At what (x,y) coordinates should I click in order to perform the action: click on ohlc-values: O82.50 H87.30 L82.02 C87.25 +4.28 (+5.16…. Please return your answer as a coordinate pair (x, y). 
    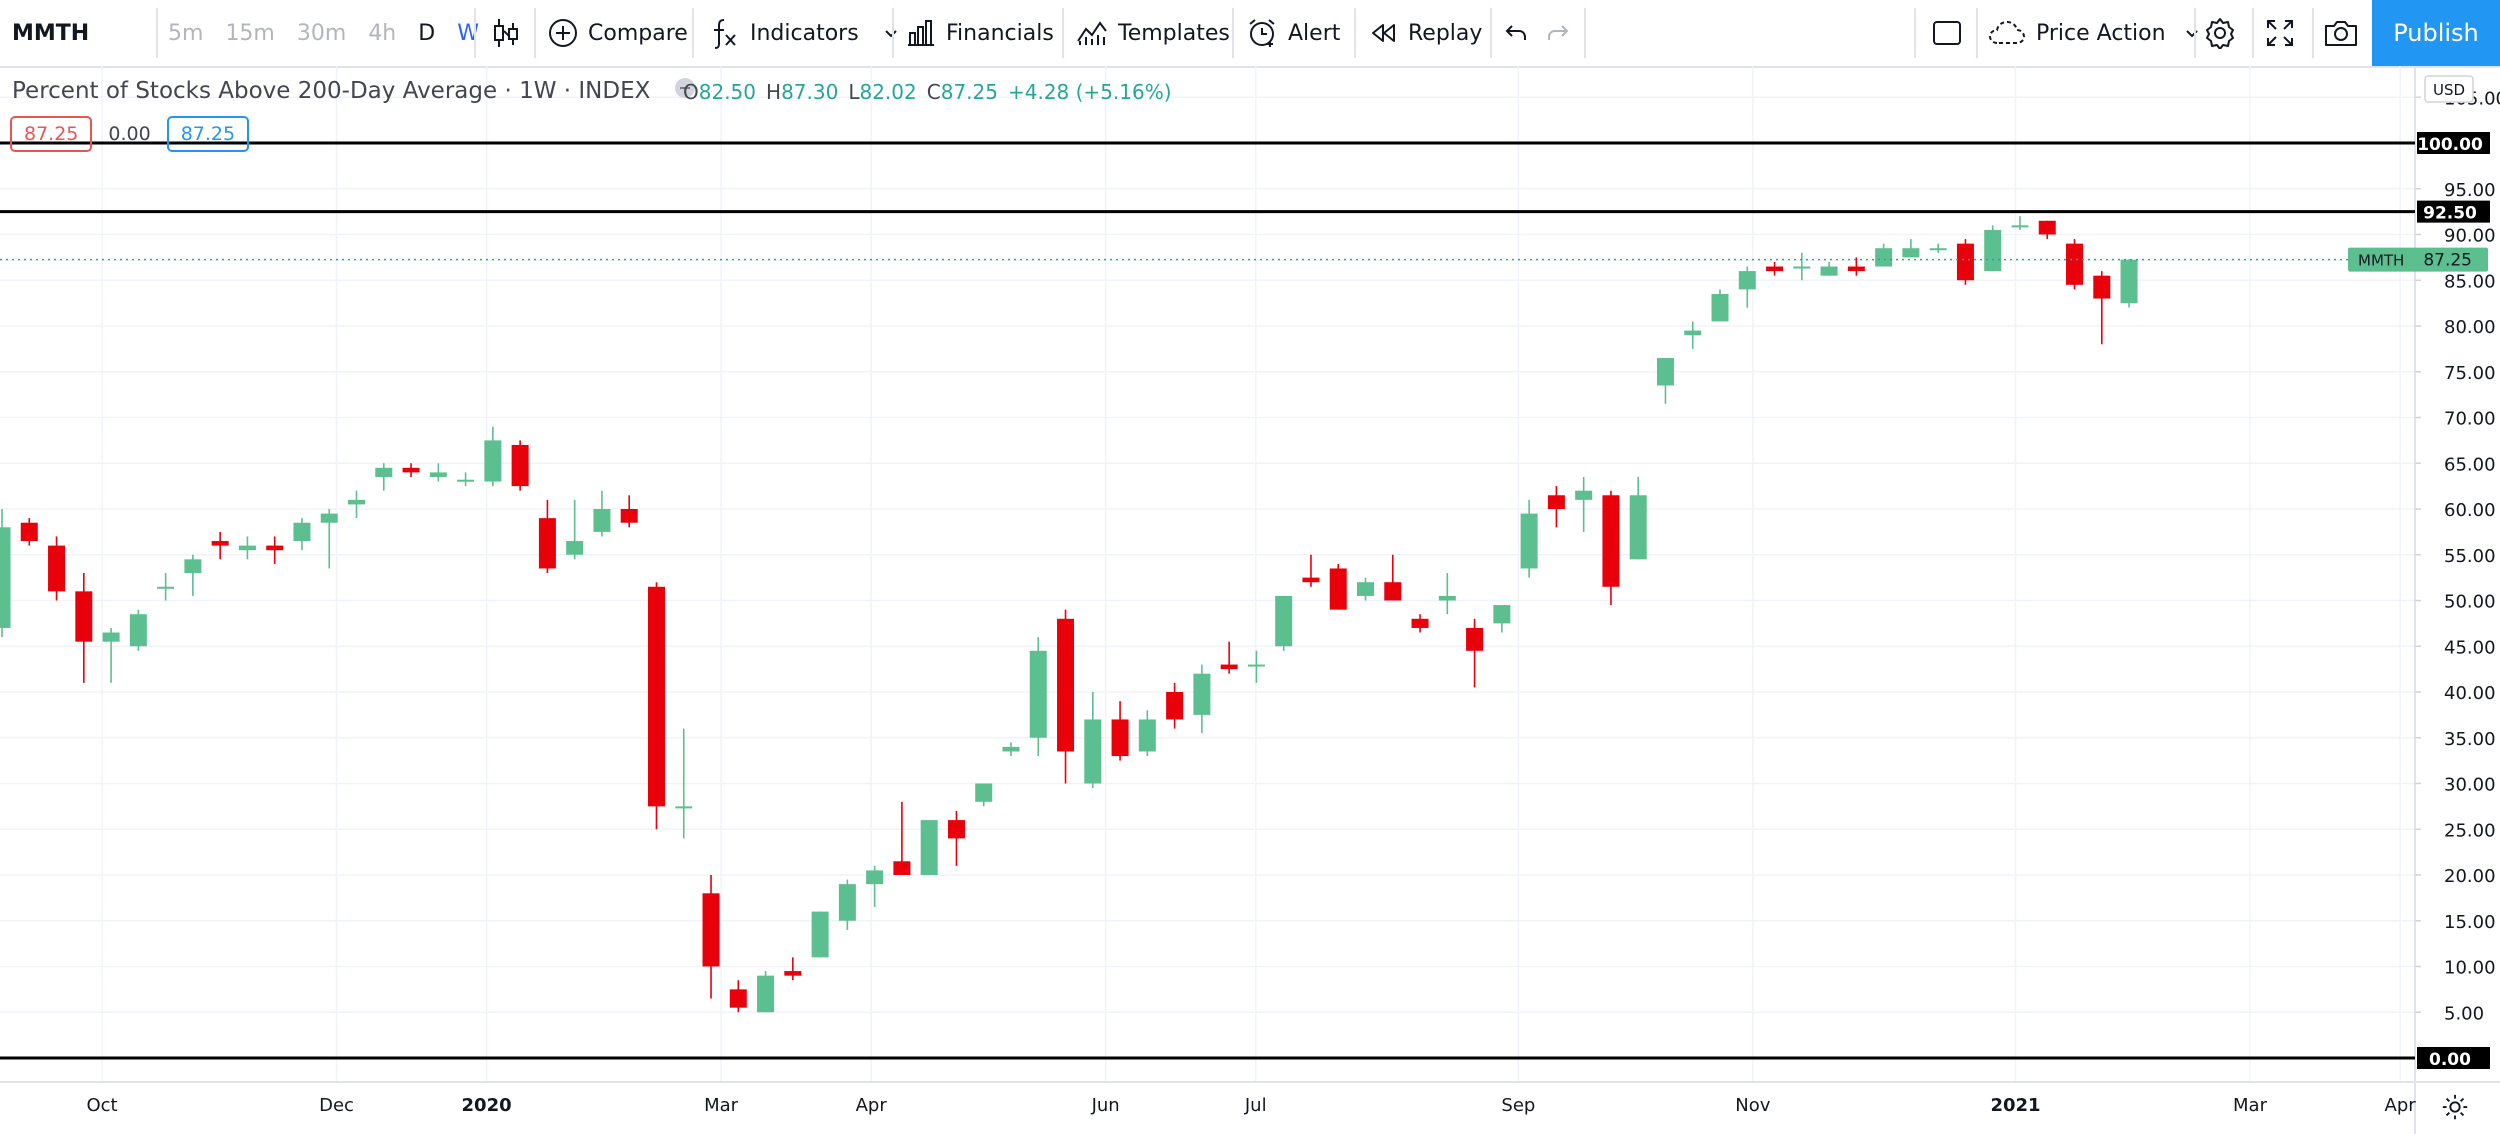
    Looking at the image, I should click on (932, 92).